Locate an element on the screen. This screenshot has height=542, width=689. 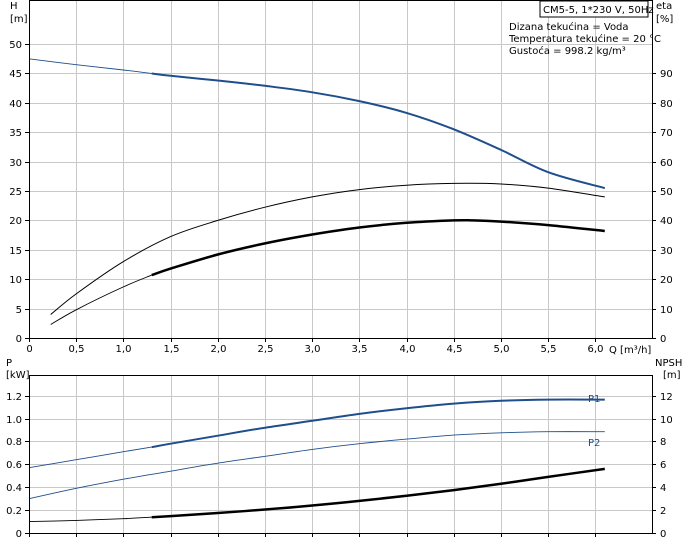
y-left-tick-label: 40 is located at coordinates (15, 104).